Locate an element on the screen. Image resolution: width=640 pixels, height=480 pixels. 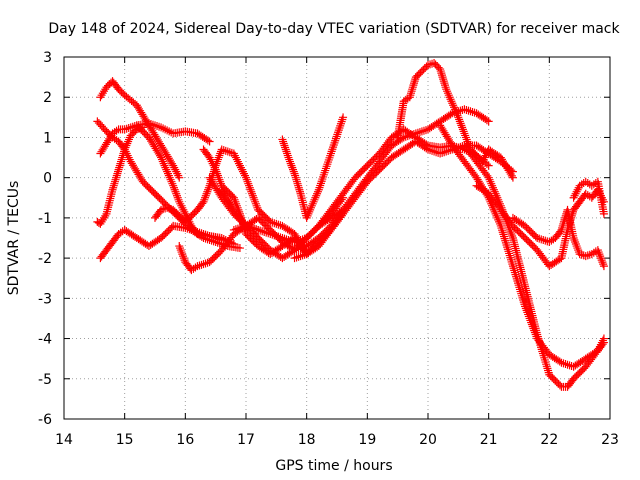
x-tick-label: 19 is located at coordinates (367, 440).